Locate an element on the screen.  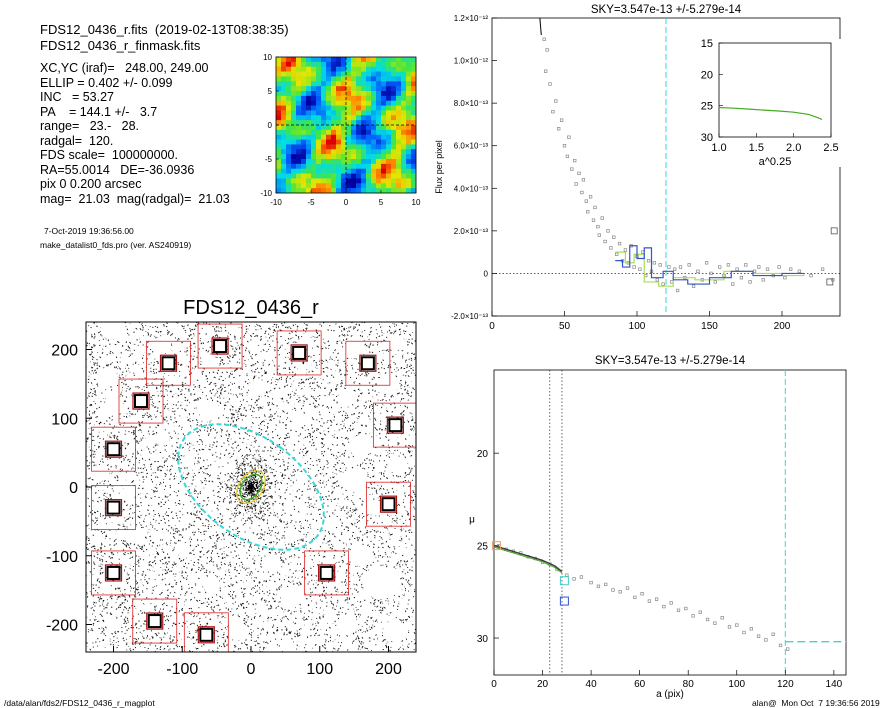
flux-ytick-label: 6.0×10⁻¹³ is located at coordinates (471, 146).